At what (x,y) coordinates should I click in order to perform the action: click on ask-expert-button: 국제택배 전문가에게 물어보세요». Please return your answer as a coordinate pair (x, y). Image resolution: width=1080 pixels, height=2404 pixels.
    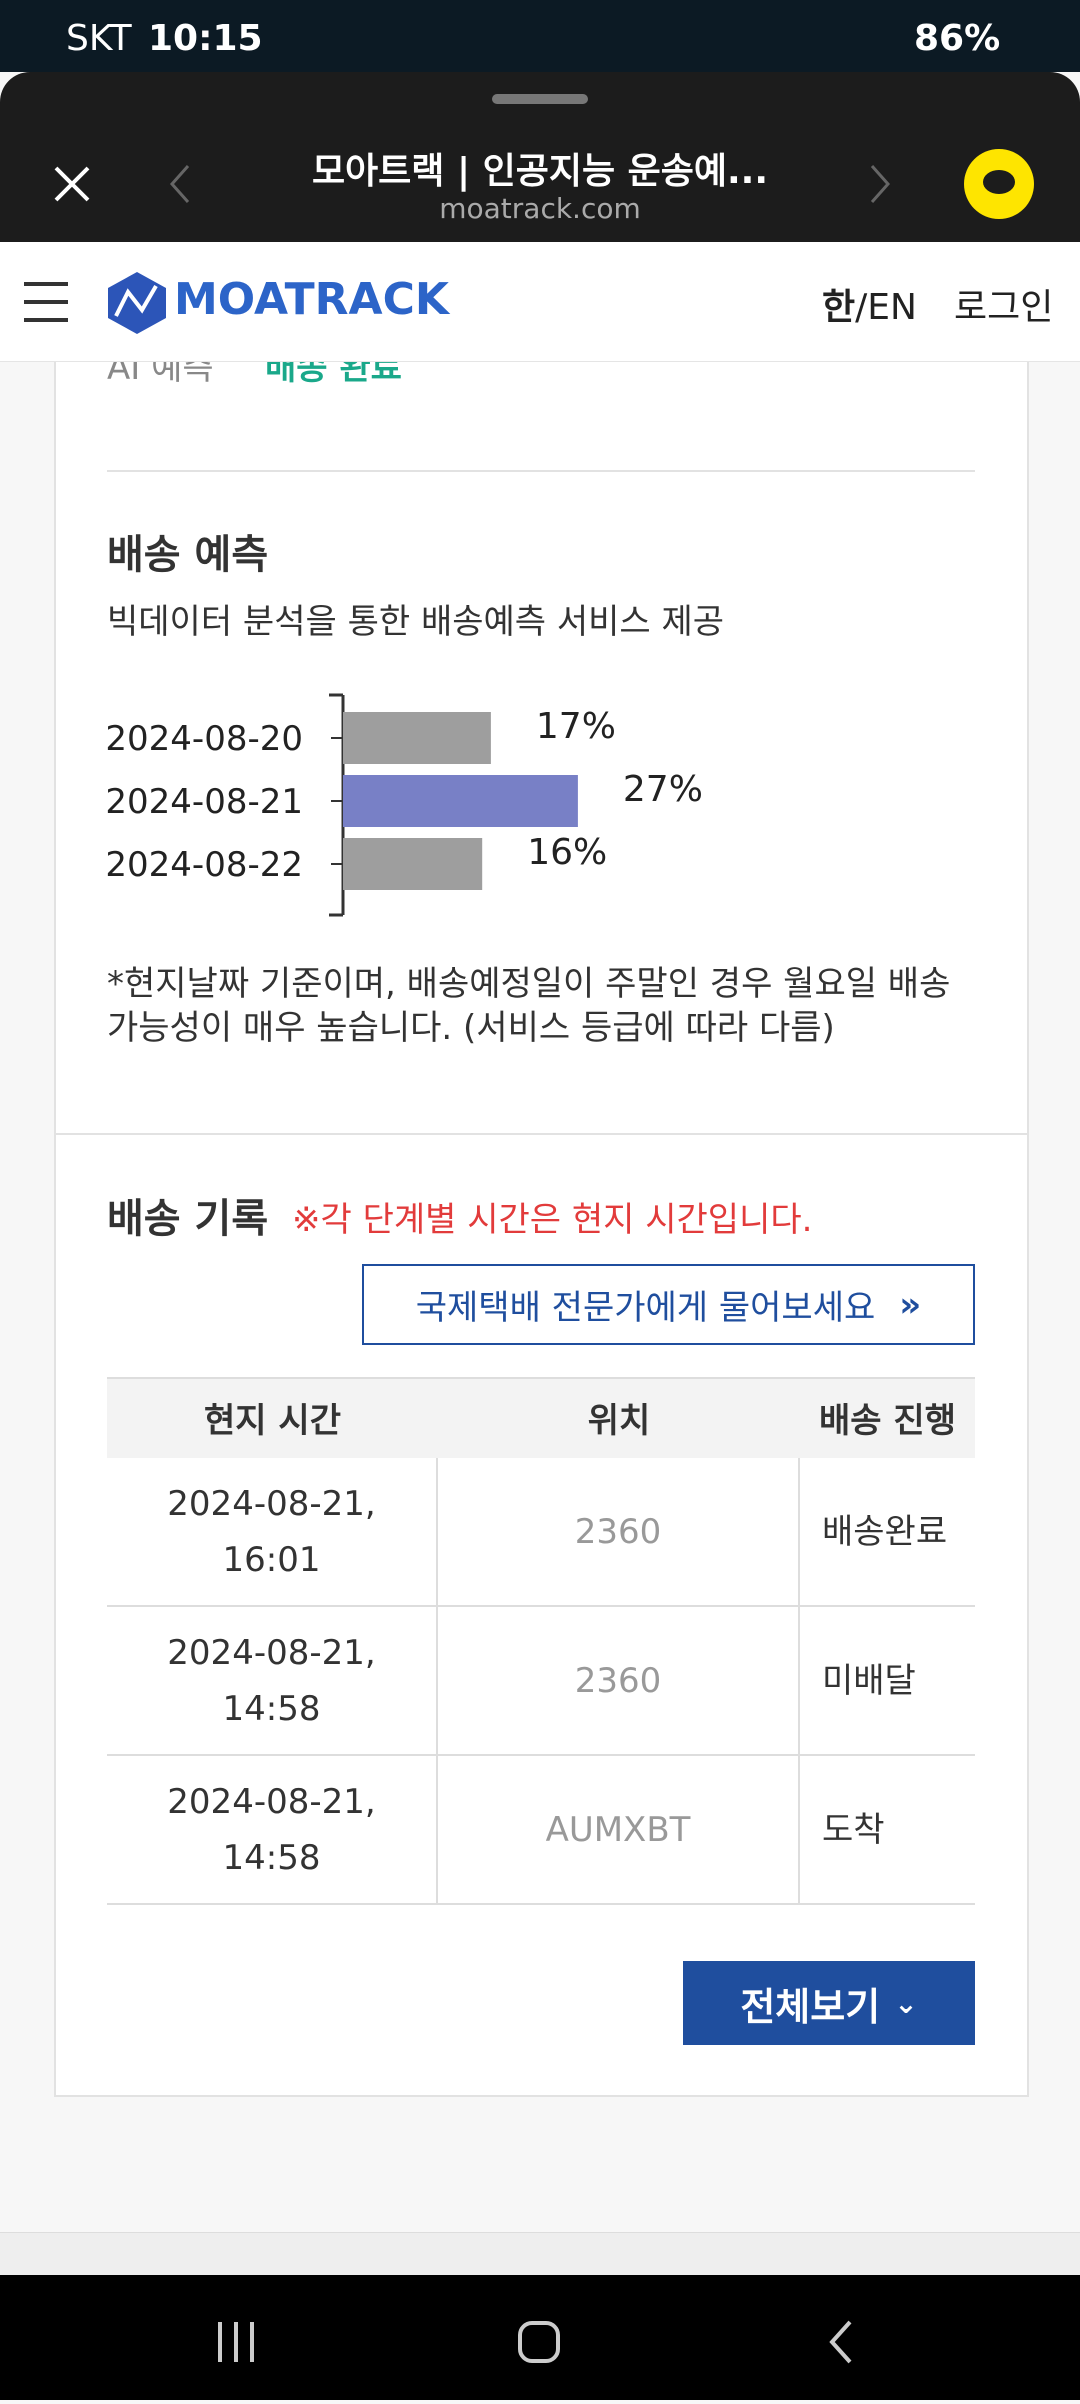
    Looking at the image, I should click on (668, 1304).